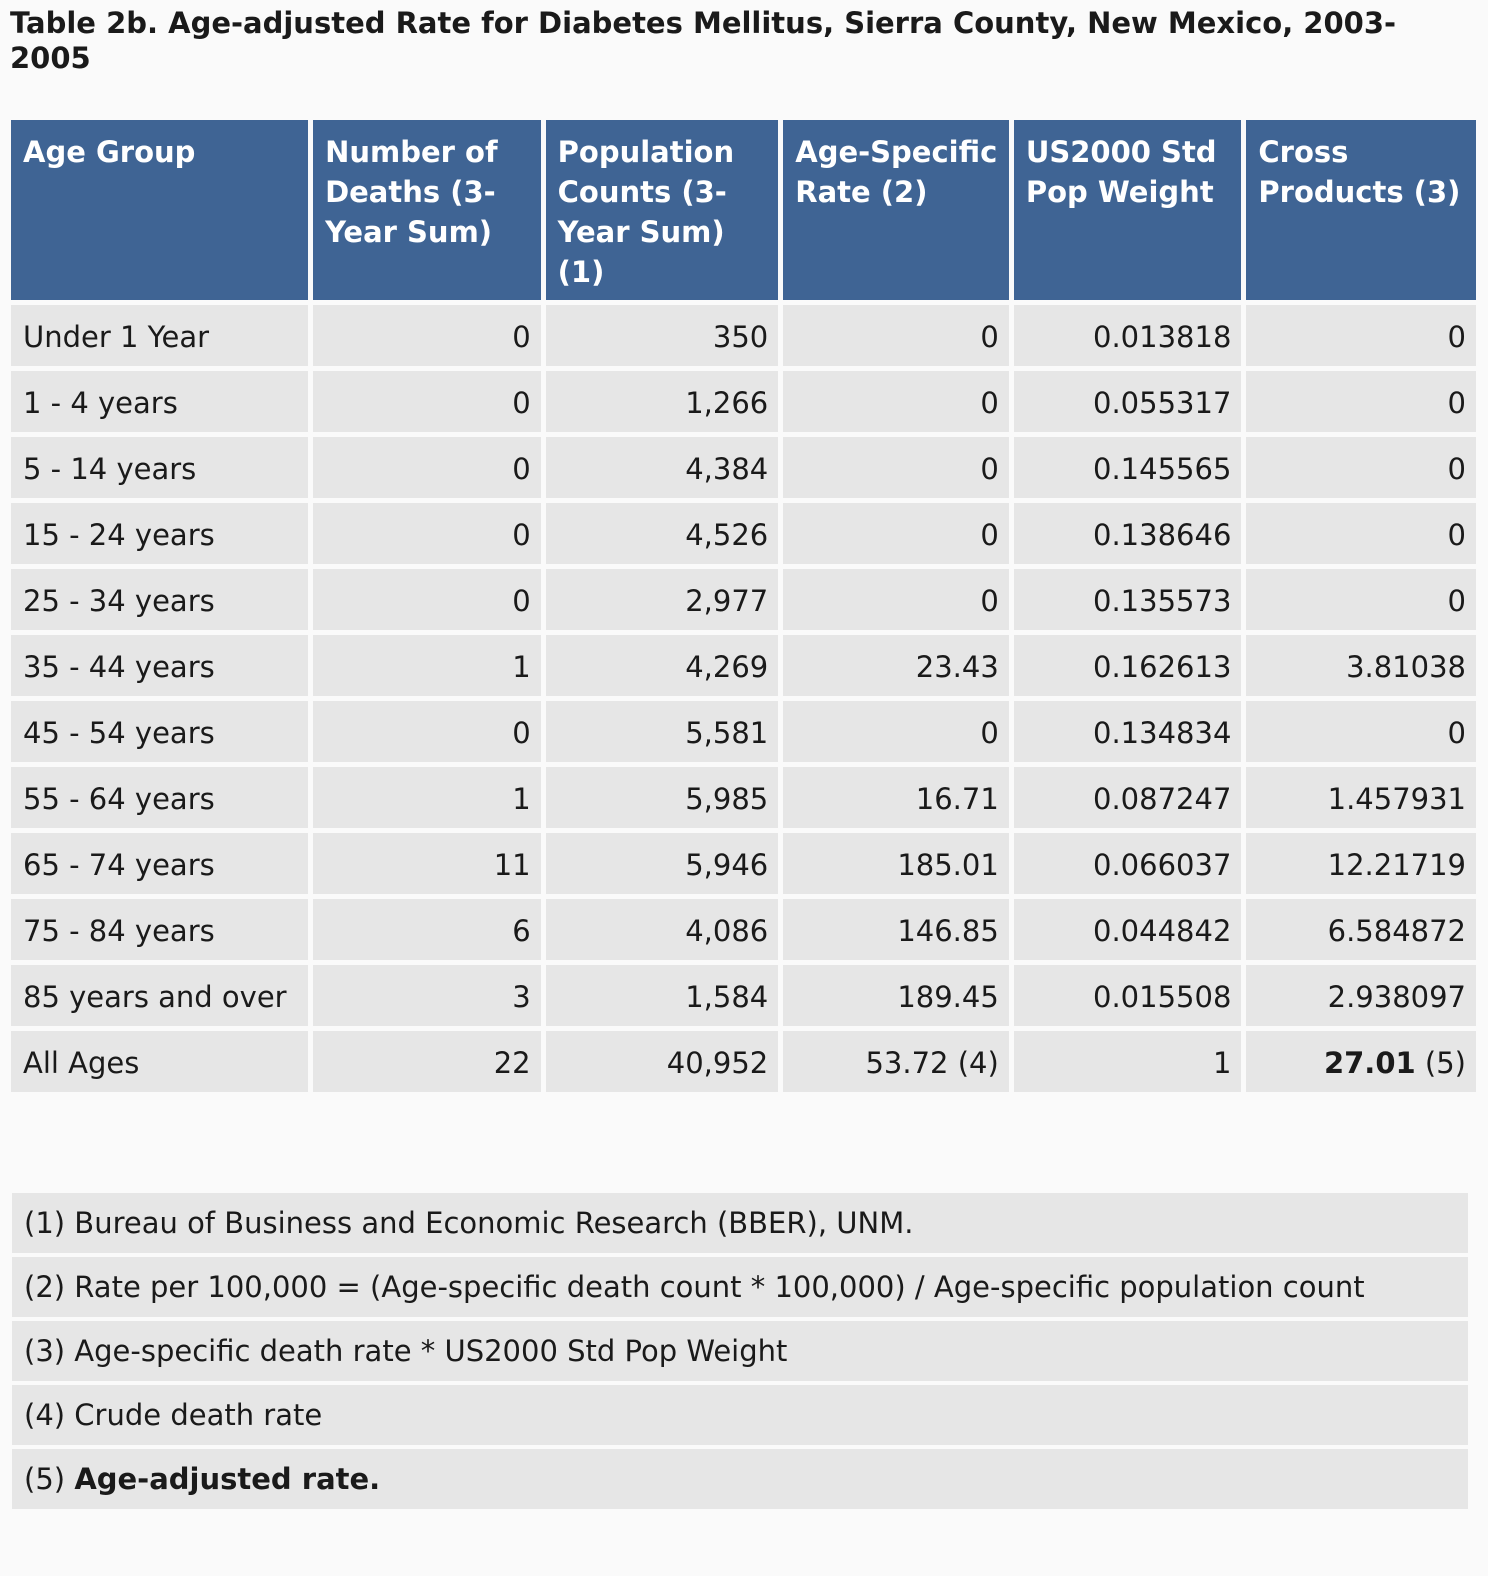 The image size is (1488, 1576). I want to click on header-population: Population Counts (3-Year Sum)(1), so click(662, 210).